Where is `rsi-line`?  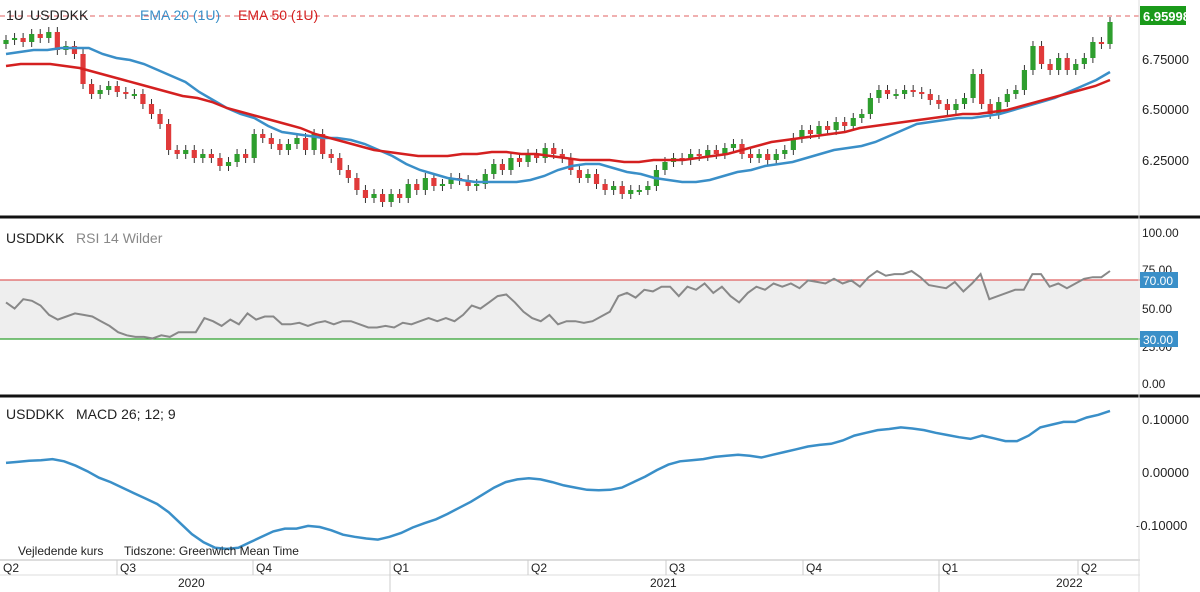 rsi-line is located at coordinates (558, 304).